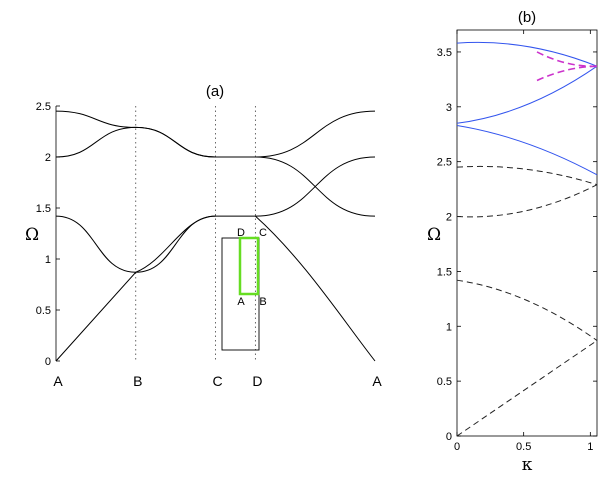  I want to click on a-inset-label: A, so click(241, 302).